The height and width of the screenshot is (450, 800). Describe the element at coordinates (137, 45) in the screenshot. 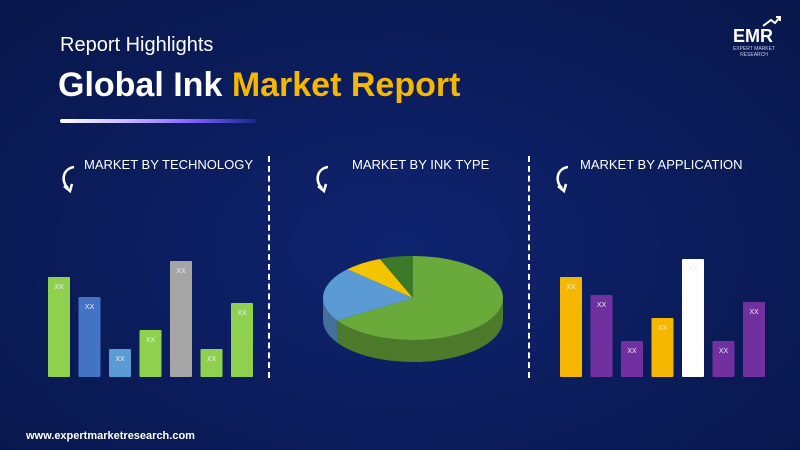

I see `report-subtitle: Report Highlights` at that location.